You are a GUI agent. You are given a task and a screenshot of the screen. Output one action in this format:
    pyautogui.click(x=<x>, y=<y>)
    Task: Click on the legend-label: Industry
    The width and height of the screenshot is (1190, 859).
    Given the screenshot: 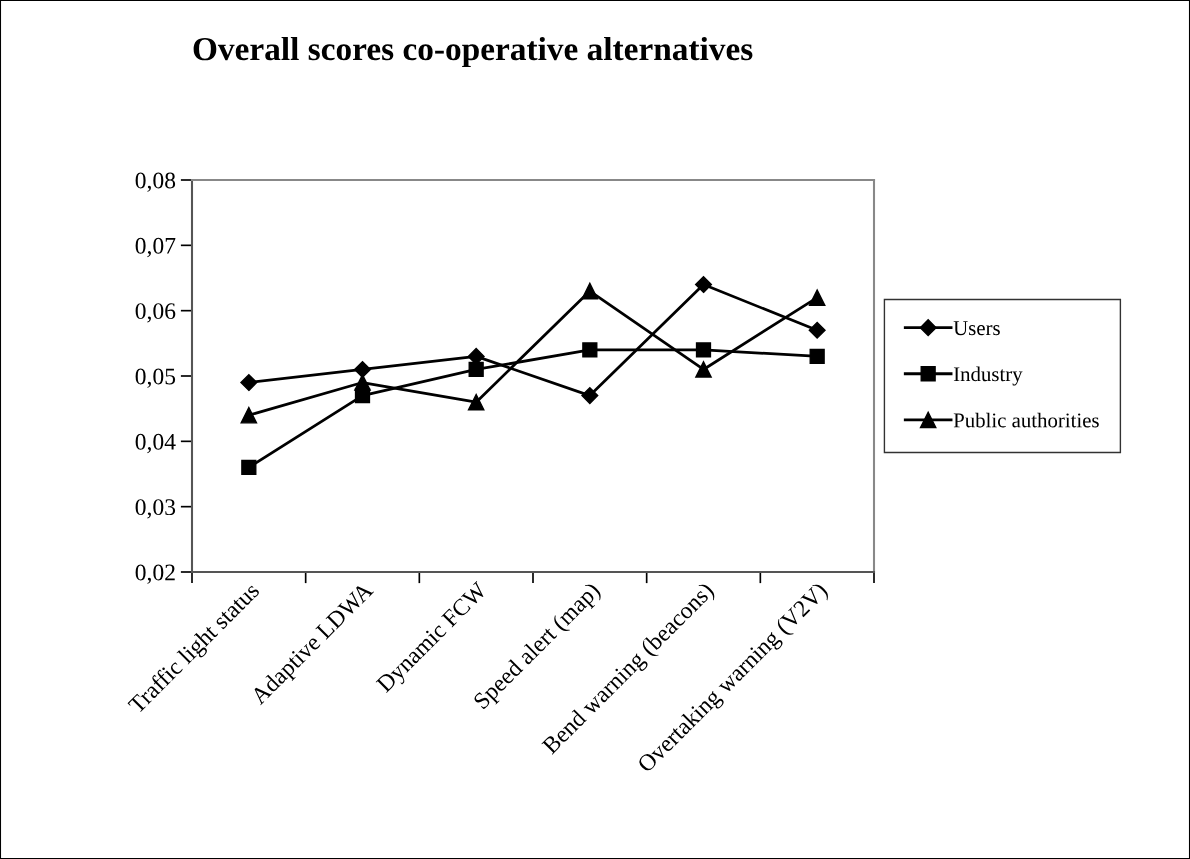 What is the action you would take?
    pyautogui.click(x=988, y=376)
    